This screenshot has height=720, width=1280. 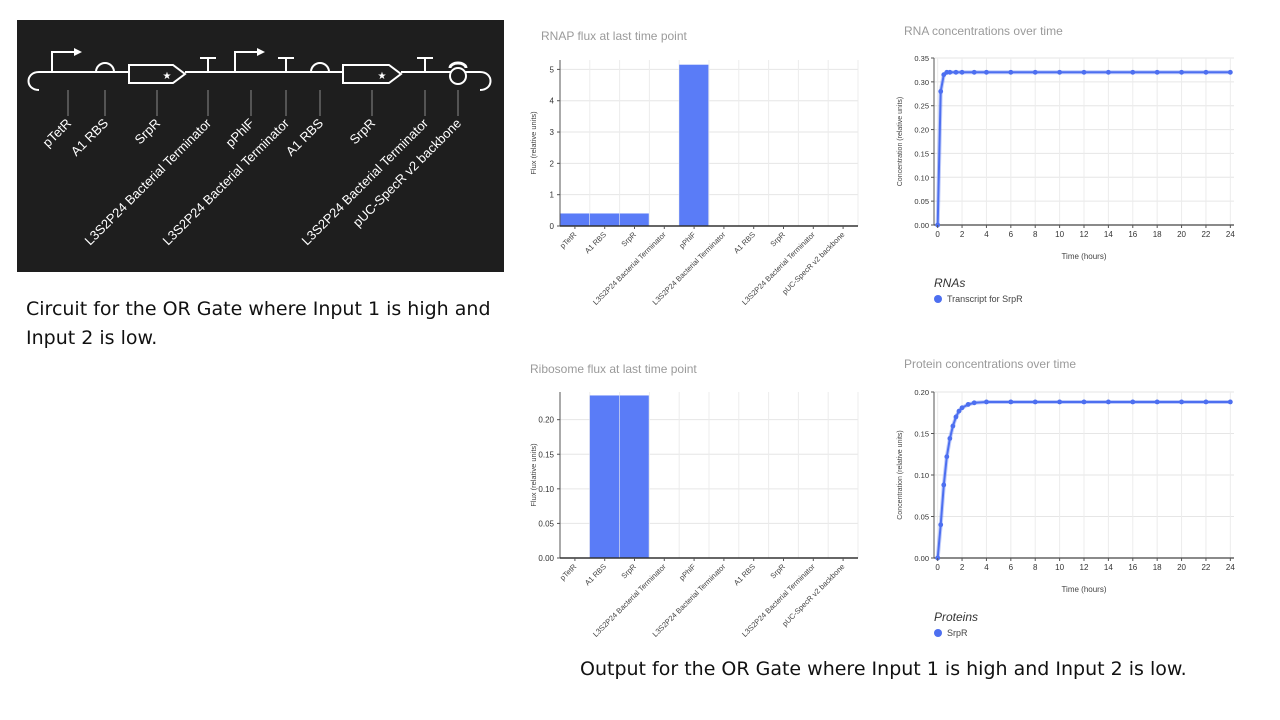 I want to click on origin-circle-icon, so click(x=458, y=76).